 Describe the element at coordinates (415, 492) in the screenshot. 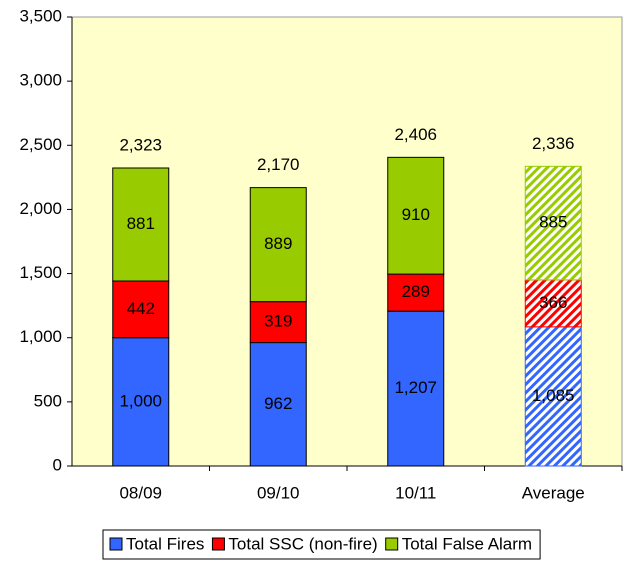

I see `x-tick-label: 10/11` at that location.